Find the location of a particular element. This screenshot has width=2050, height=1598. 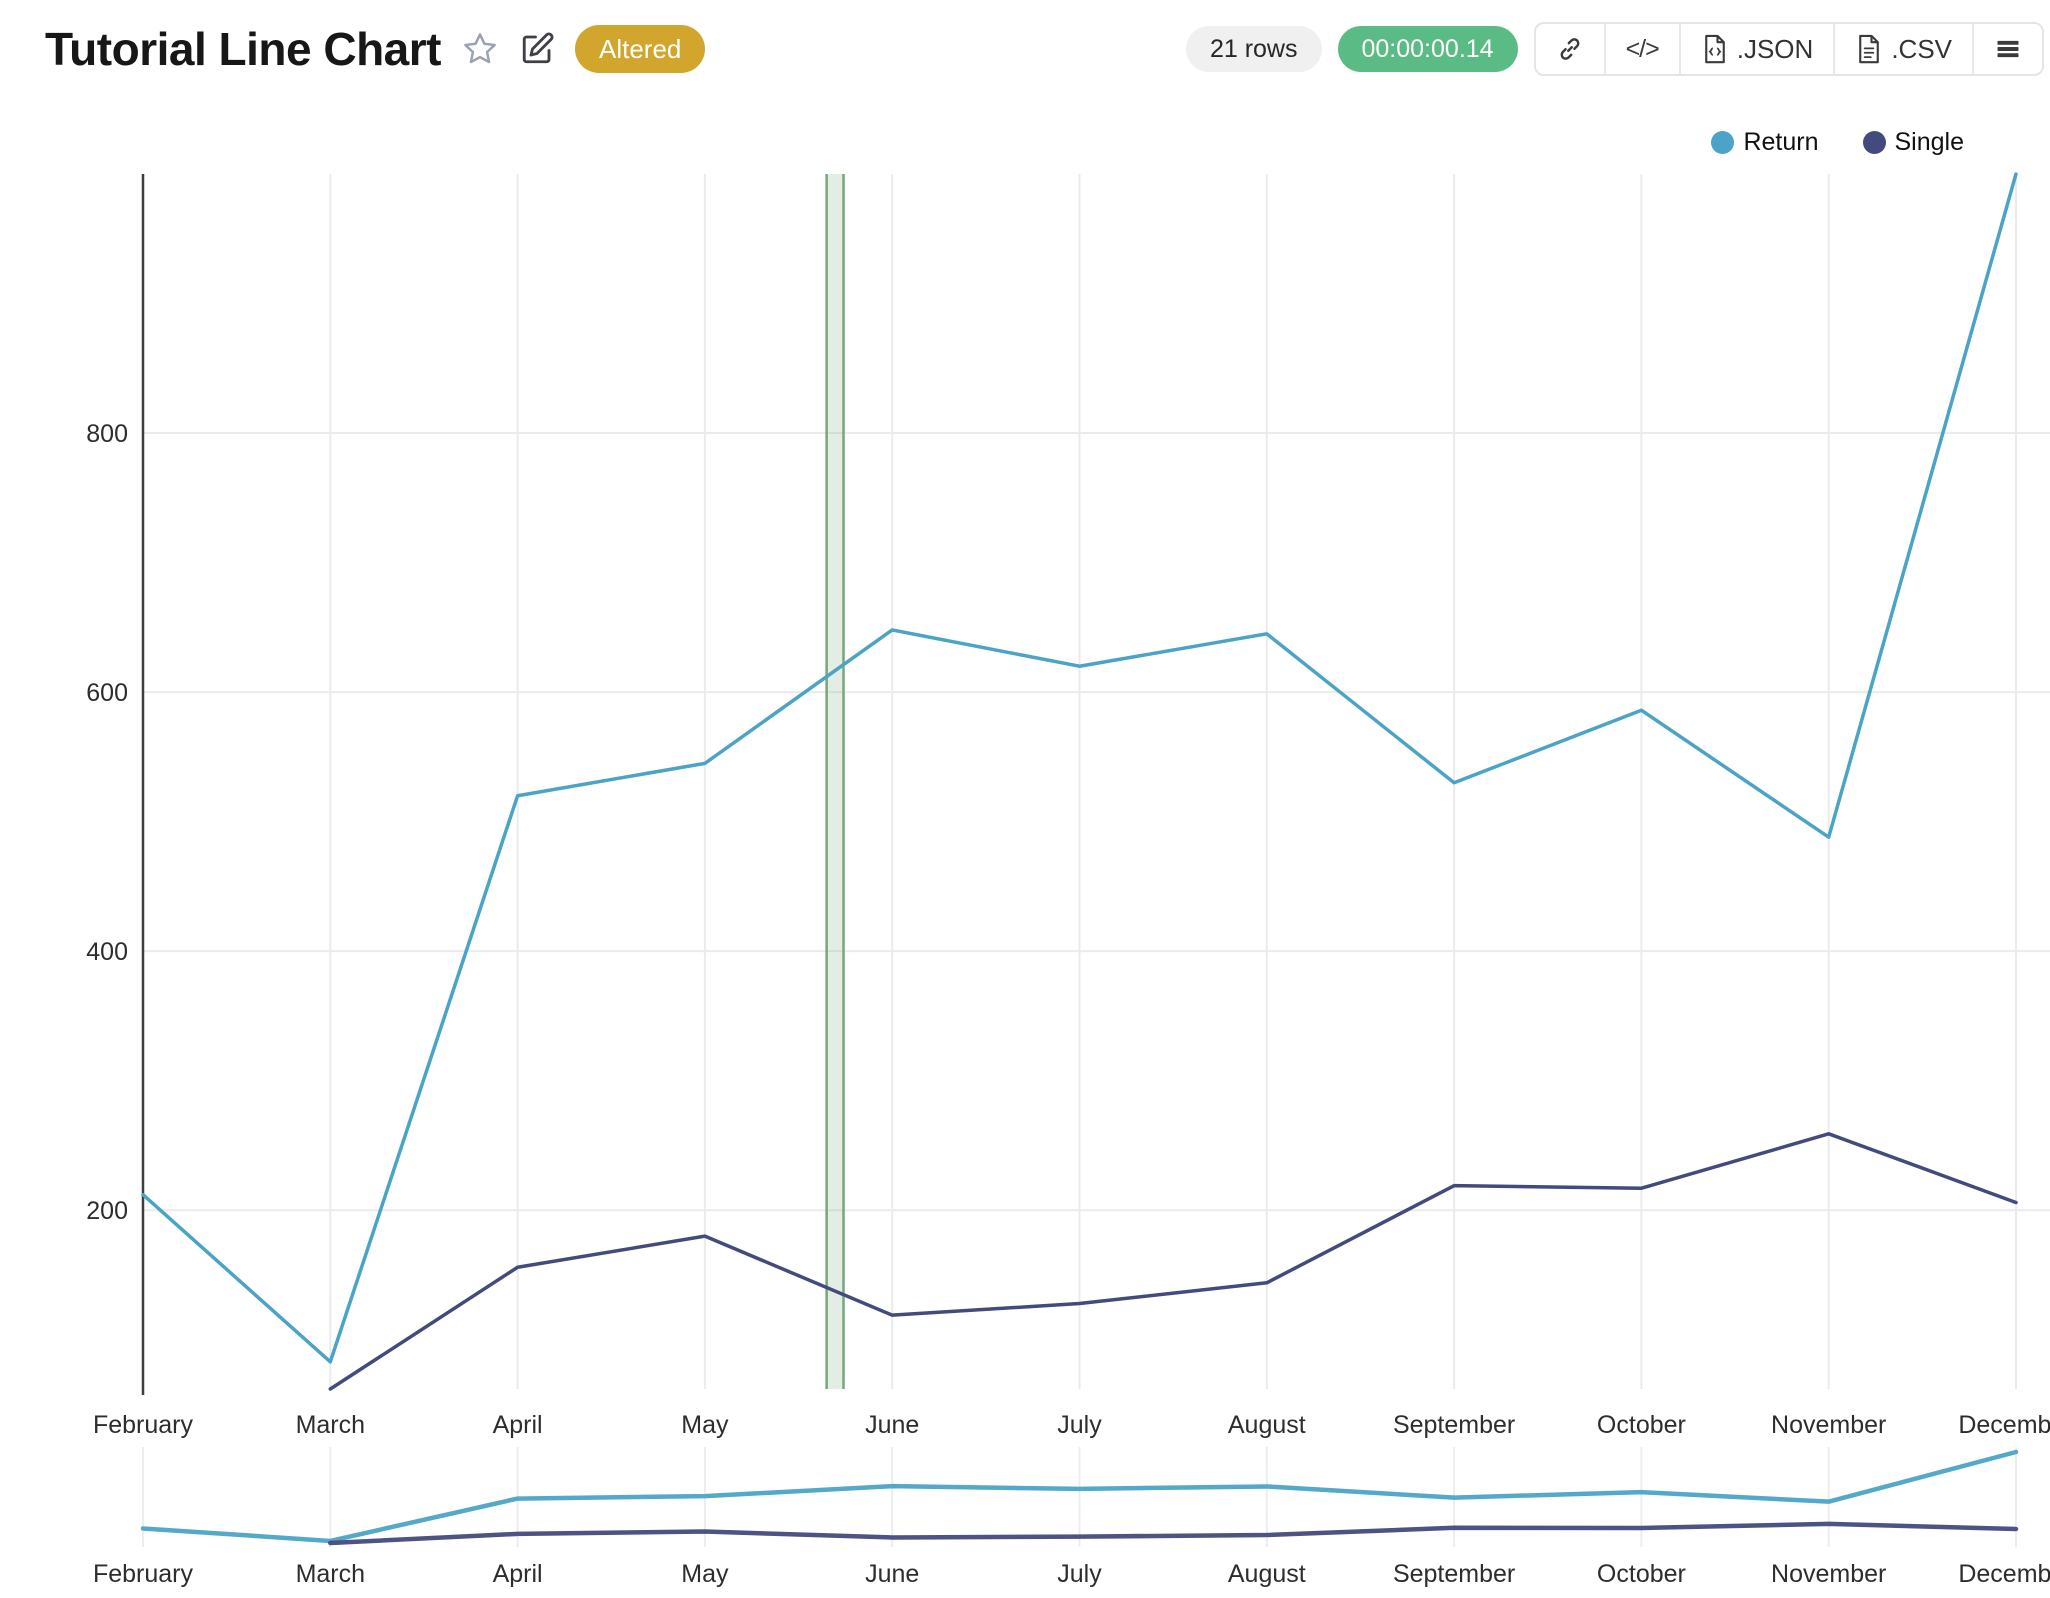

chart-legend: Return Single is located at coordinates (1837, 142).